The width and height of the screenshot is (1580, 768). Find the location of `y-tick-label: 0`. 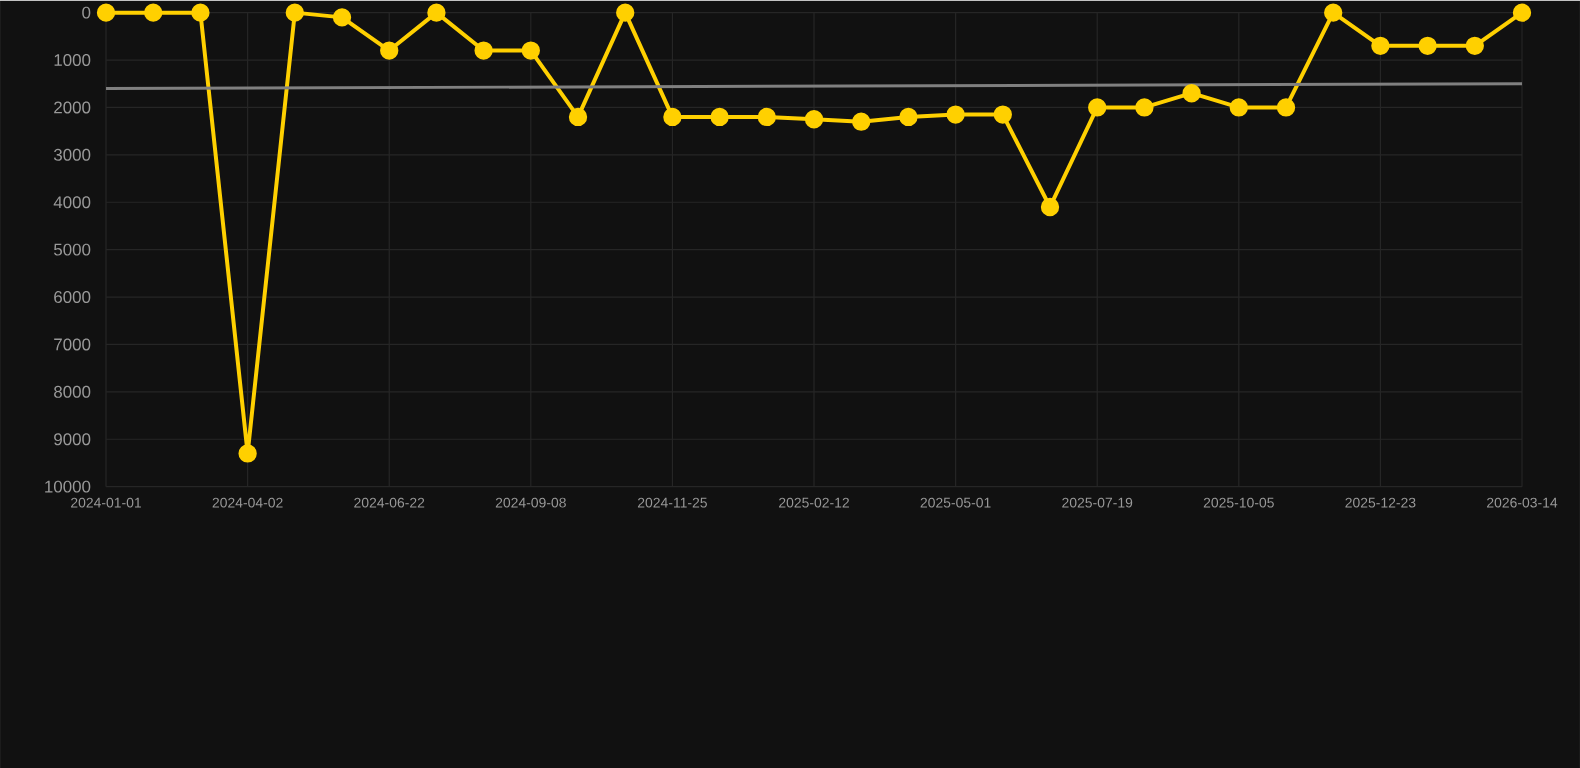

y-tick-label: 0 is located at coordinates (86, 12).